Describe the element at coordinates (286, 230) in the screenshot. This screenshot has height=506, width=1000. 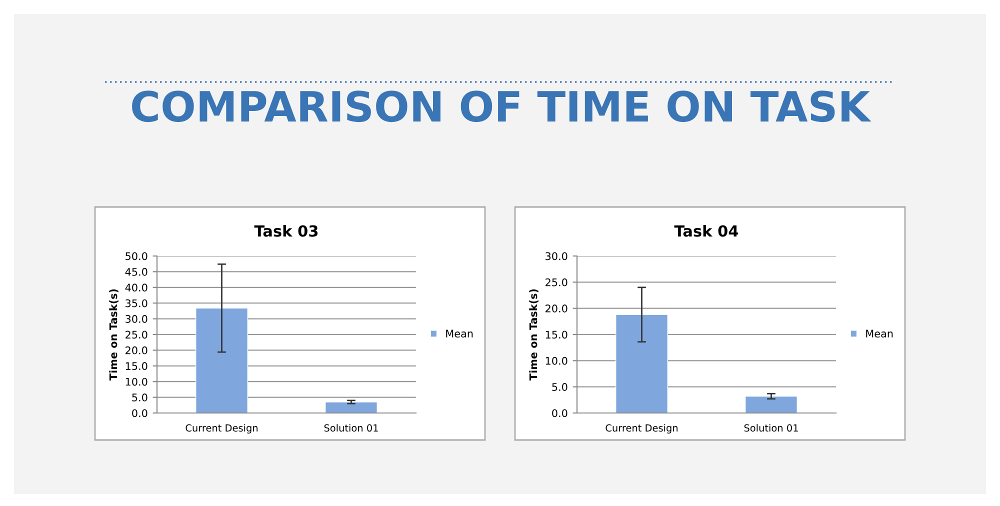
I see `chart-title: Task 03` at that location.